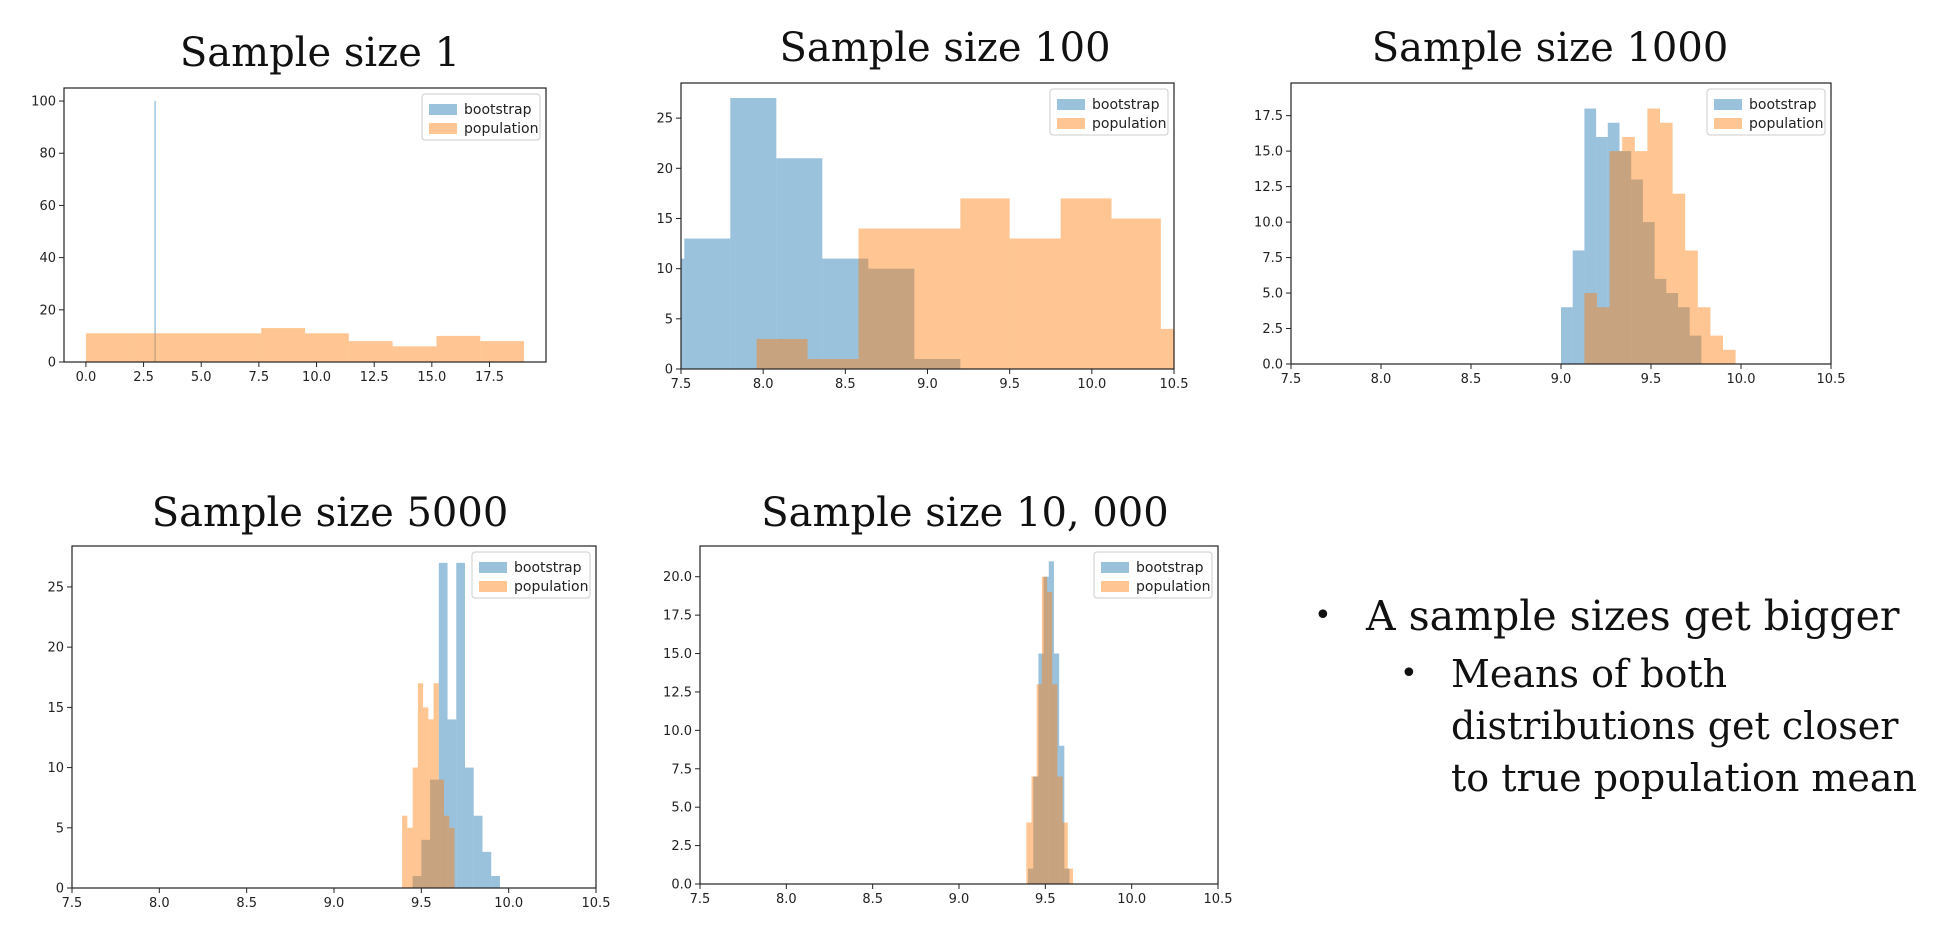 The height and width of the screenshot is (946, 1952). I want to click on y-tick-label: 7.5, so click(681, 769).